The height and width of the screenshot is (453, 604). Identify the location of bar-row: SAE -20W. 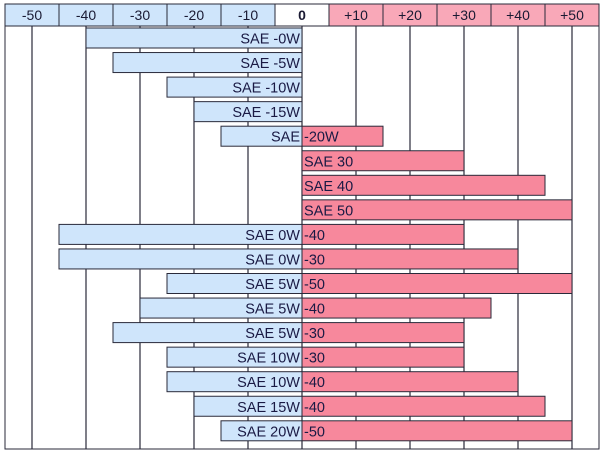
(302, 136).